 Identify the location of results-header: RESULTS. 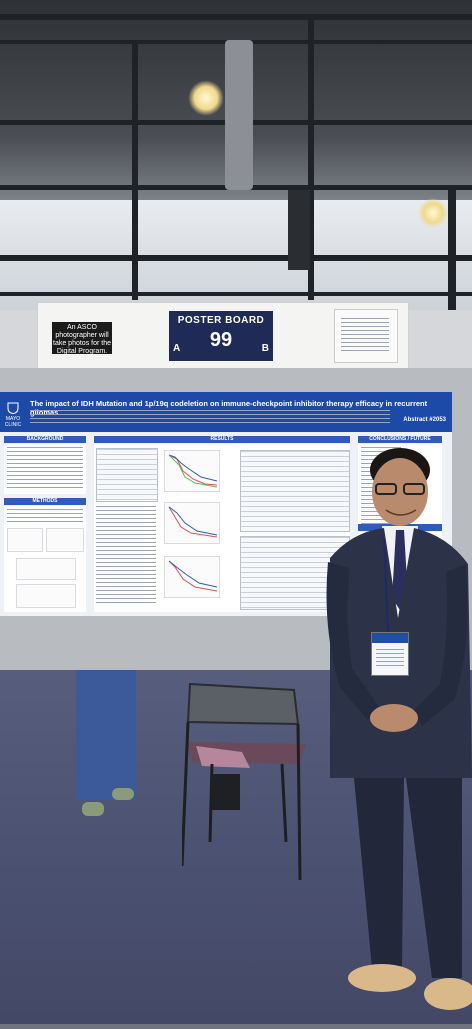
(222, 439).